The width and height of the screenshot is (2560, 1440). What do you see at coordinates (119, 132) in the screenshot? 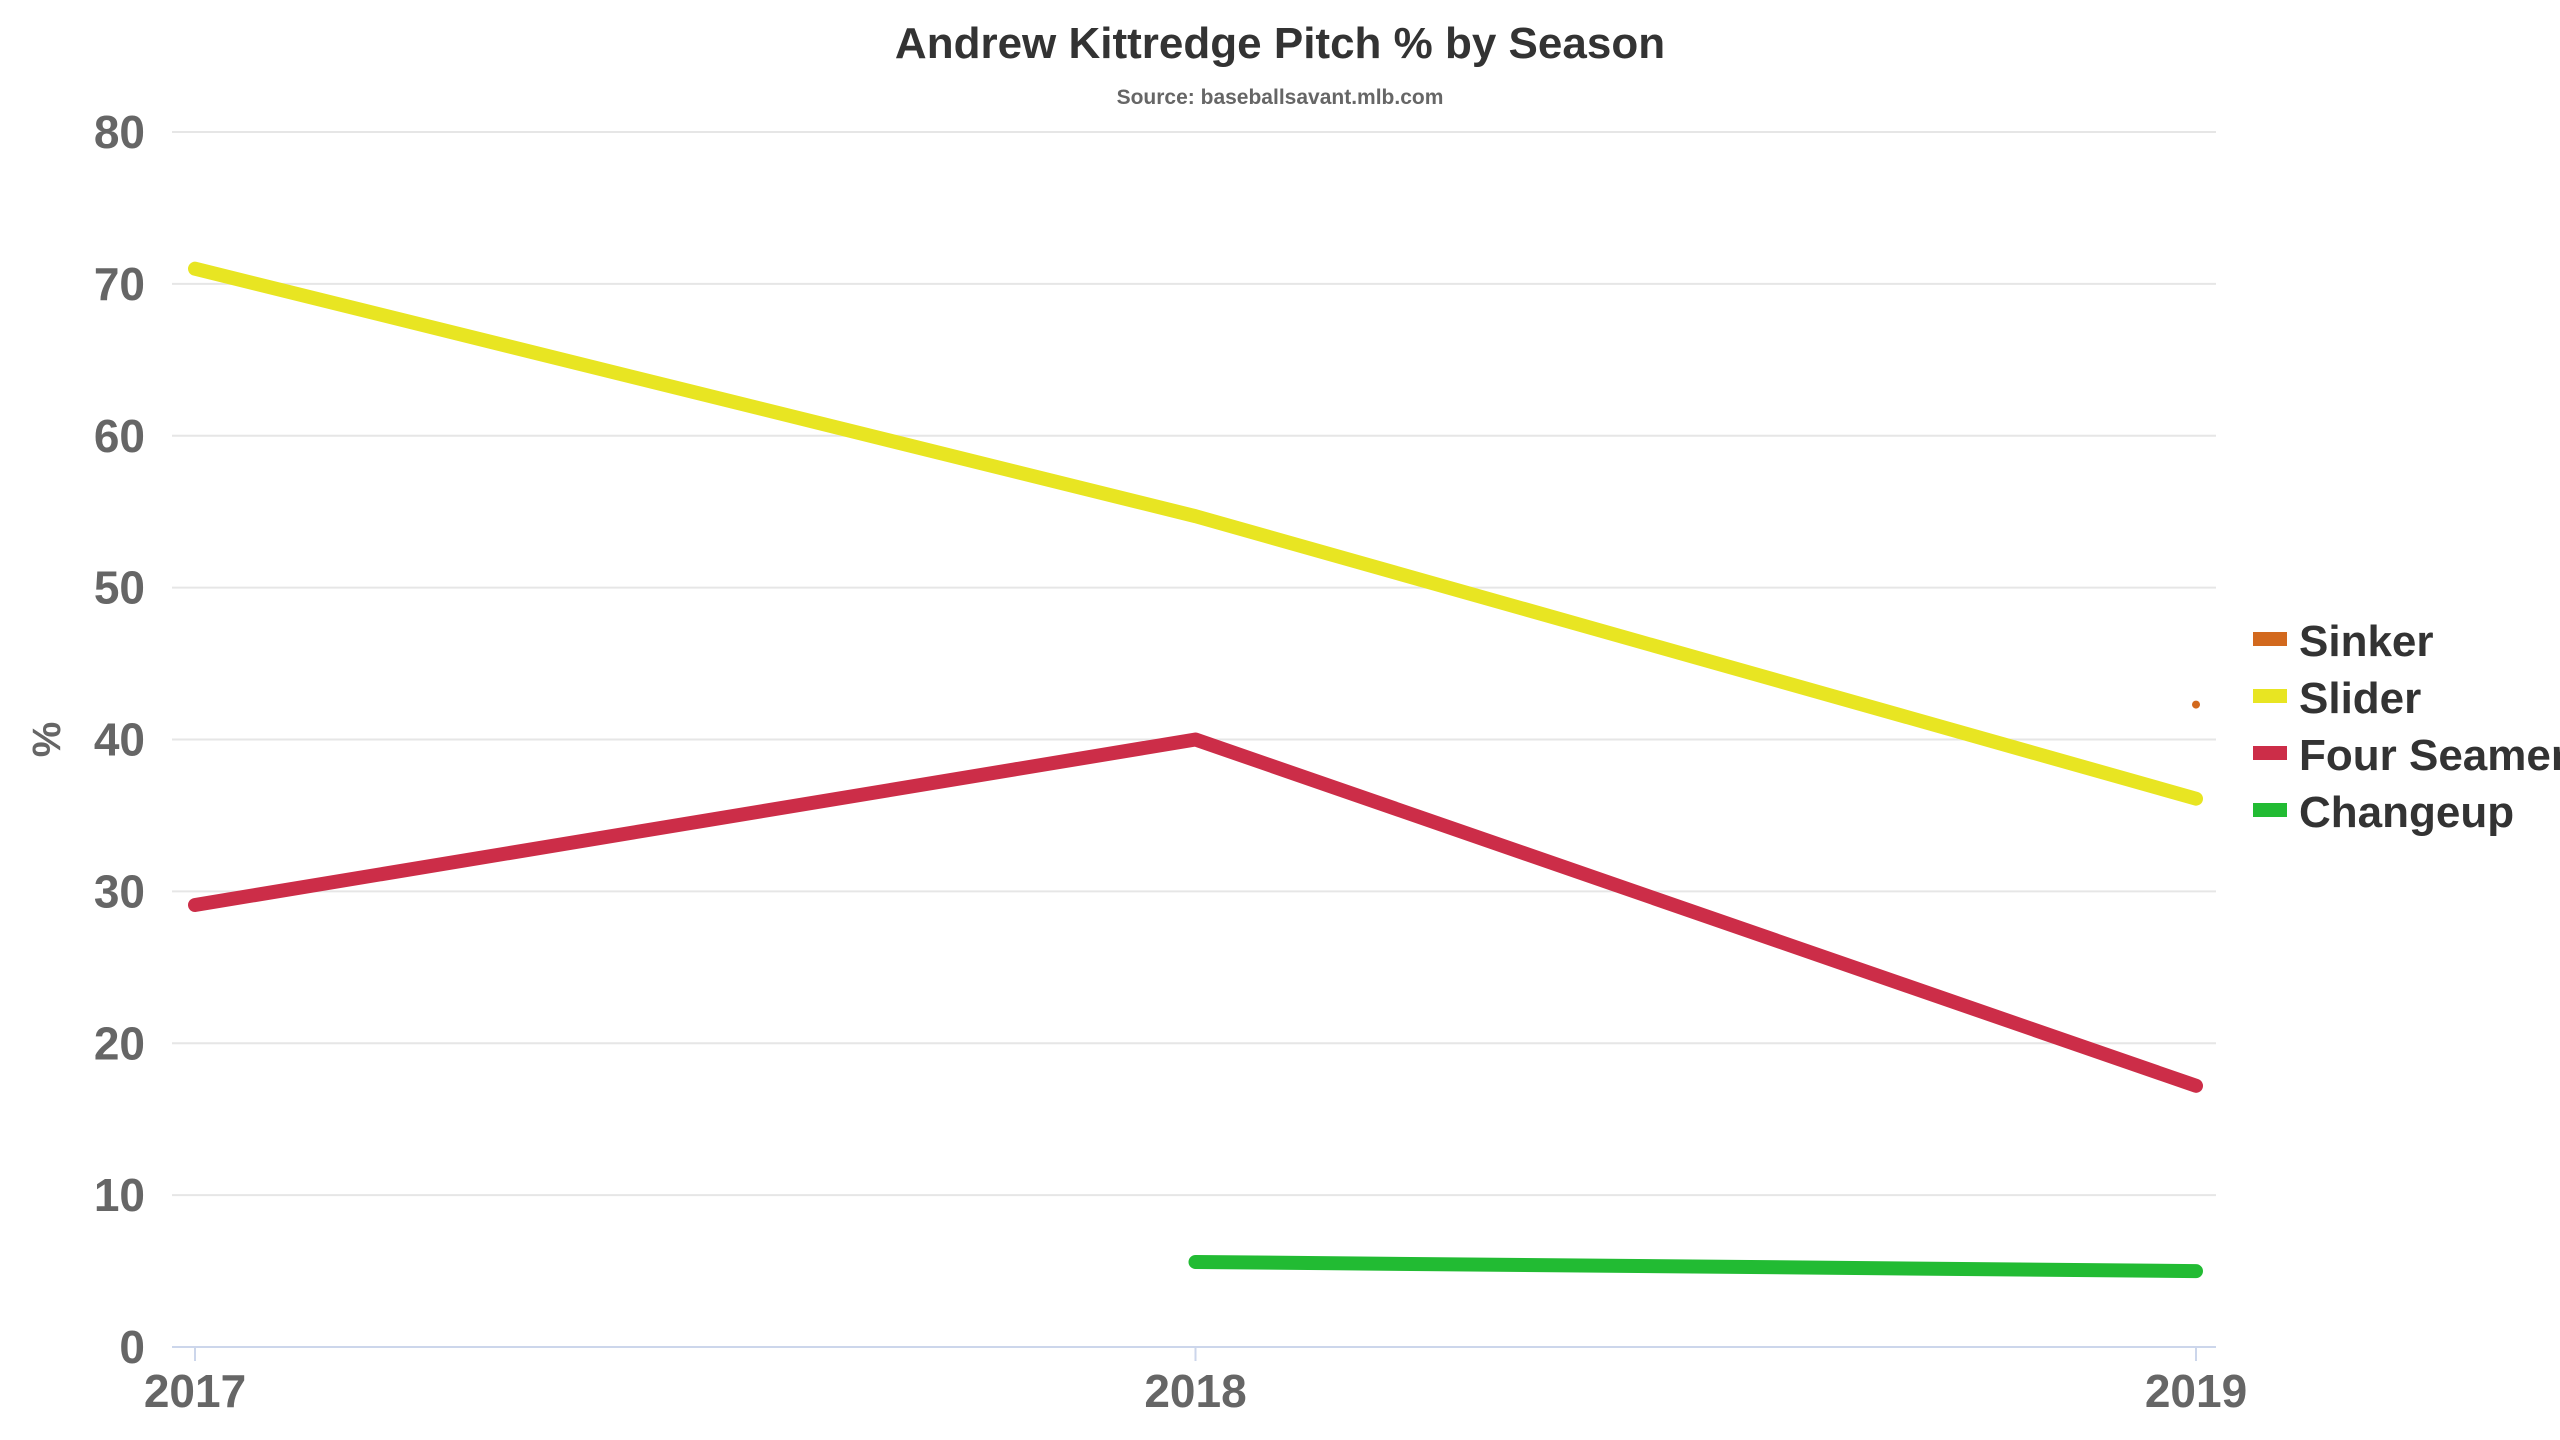
I see `y-tick-label: 80` at bounding box center [119, 132].